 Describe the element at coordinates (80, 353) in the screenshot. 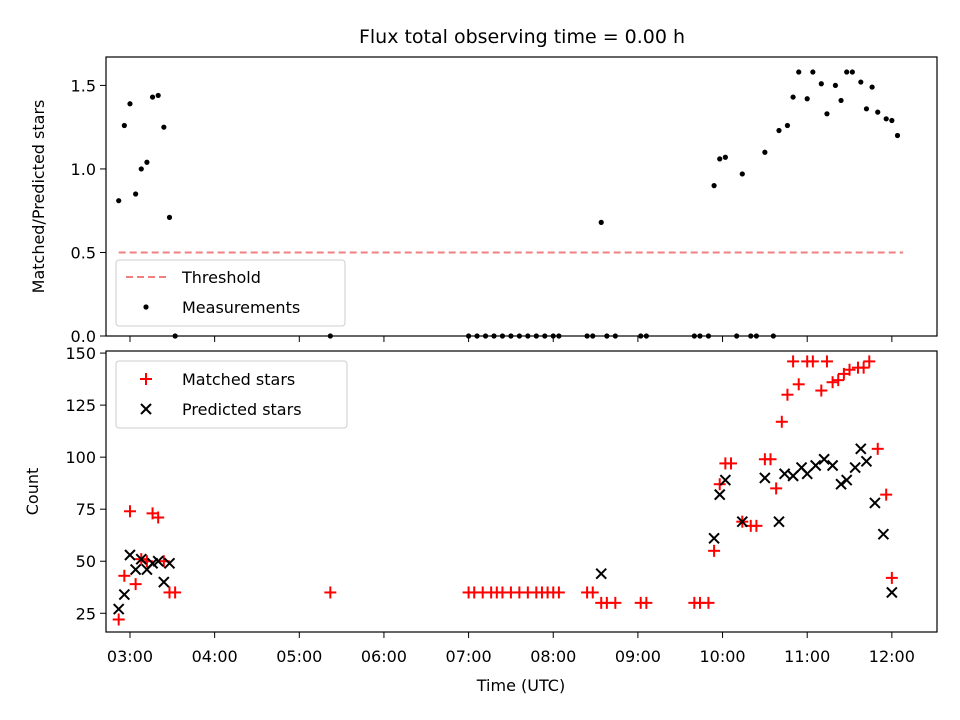

I see `y-tick-label: 150` at that location.